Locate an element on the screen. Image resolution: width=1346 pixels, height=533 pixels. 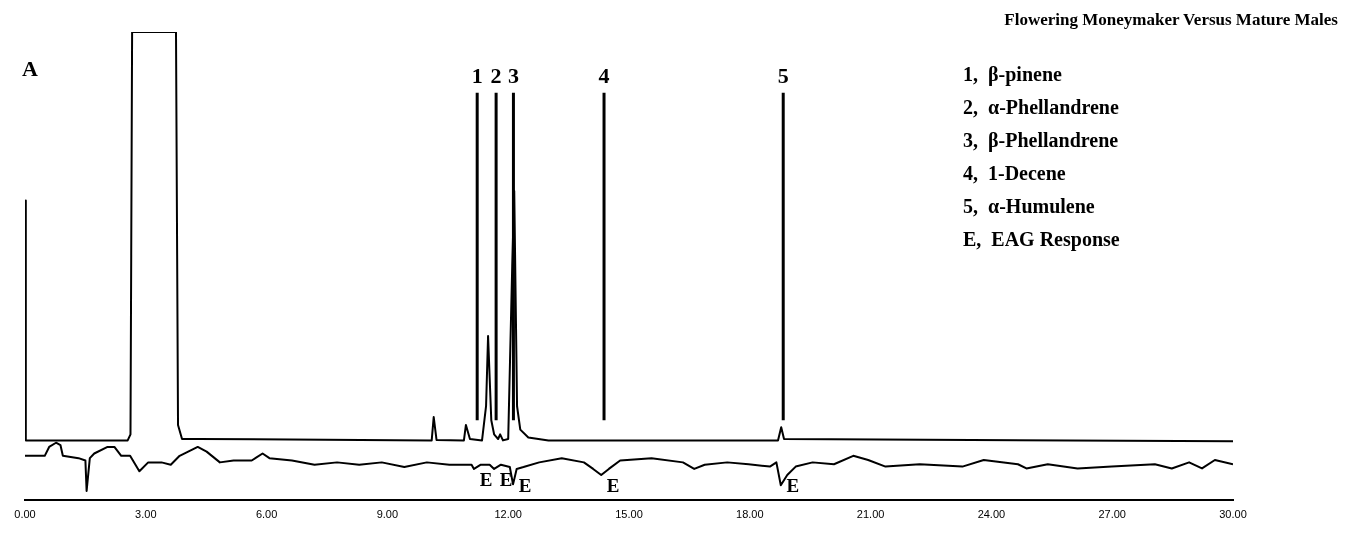
annotation: 3 is located at coordinates (513, 75).